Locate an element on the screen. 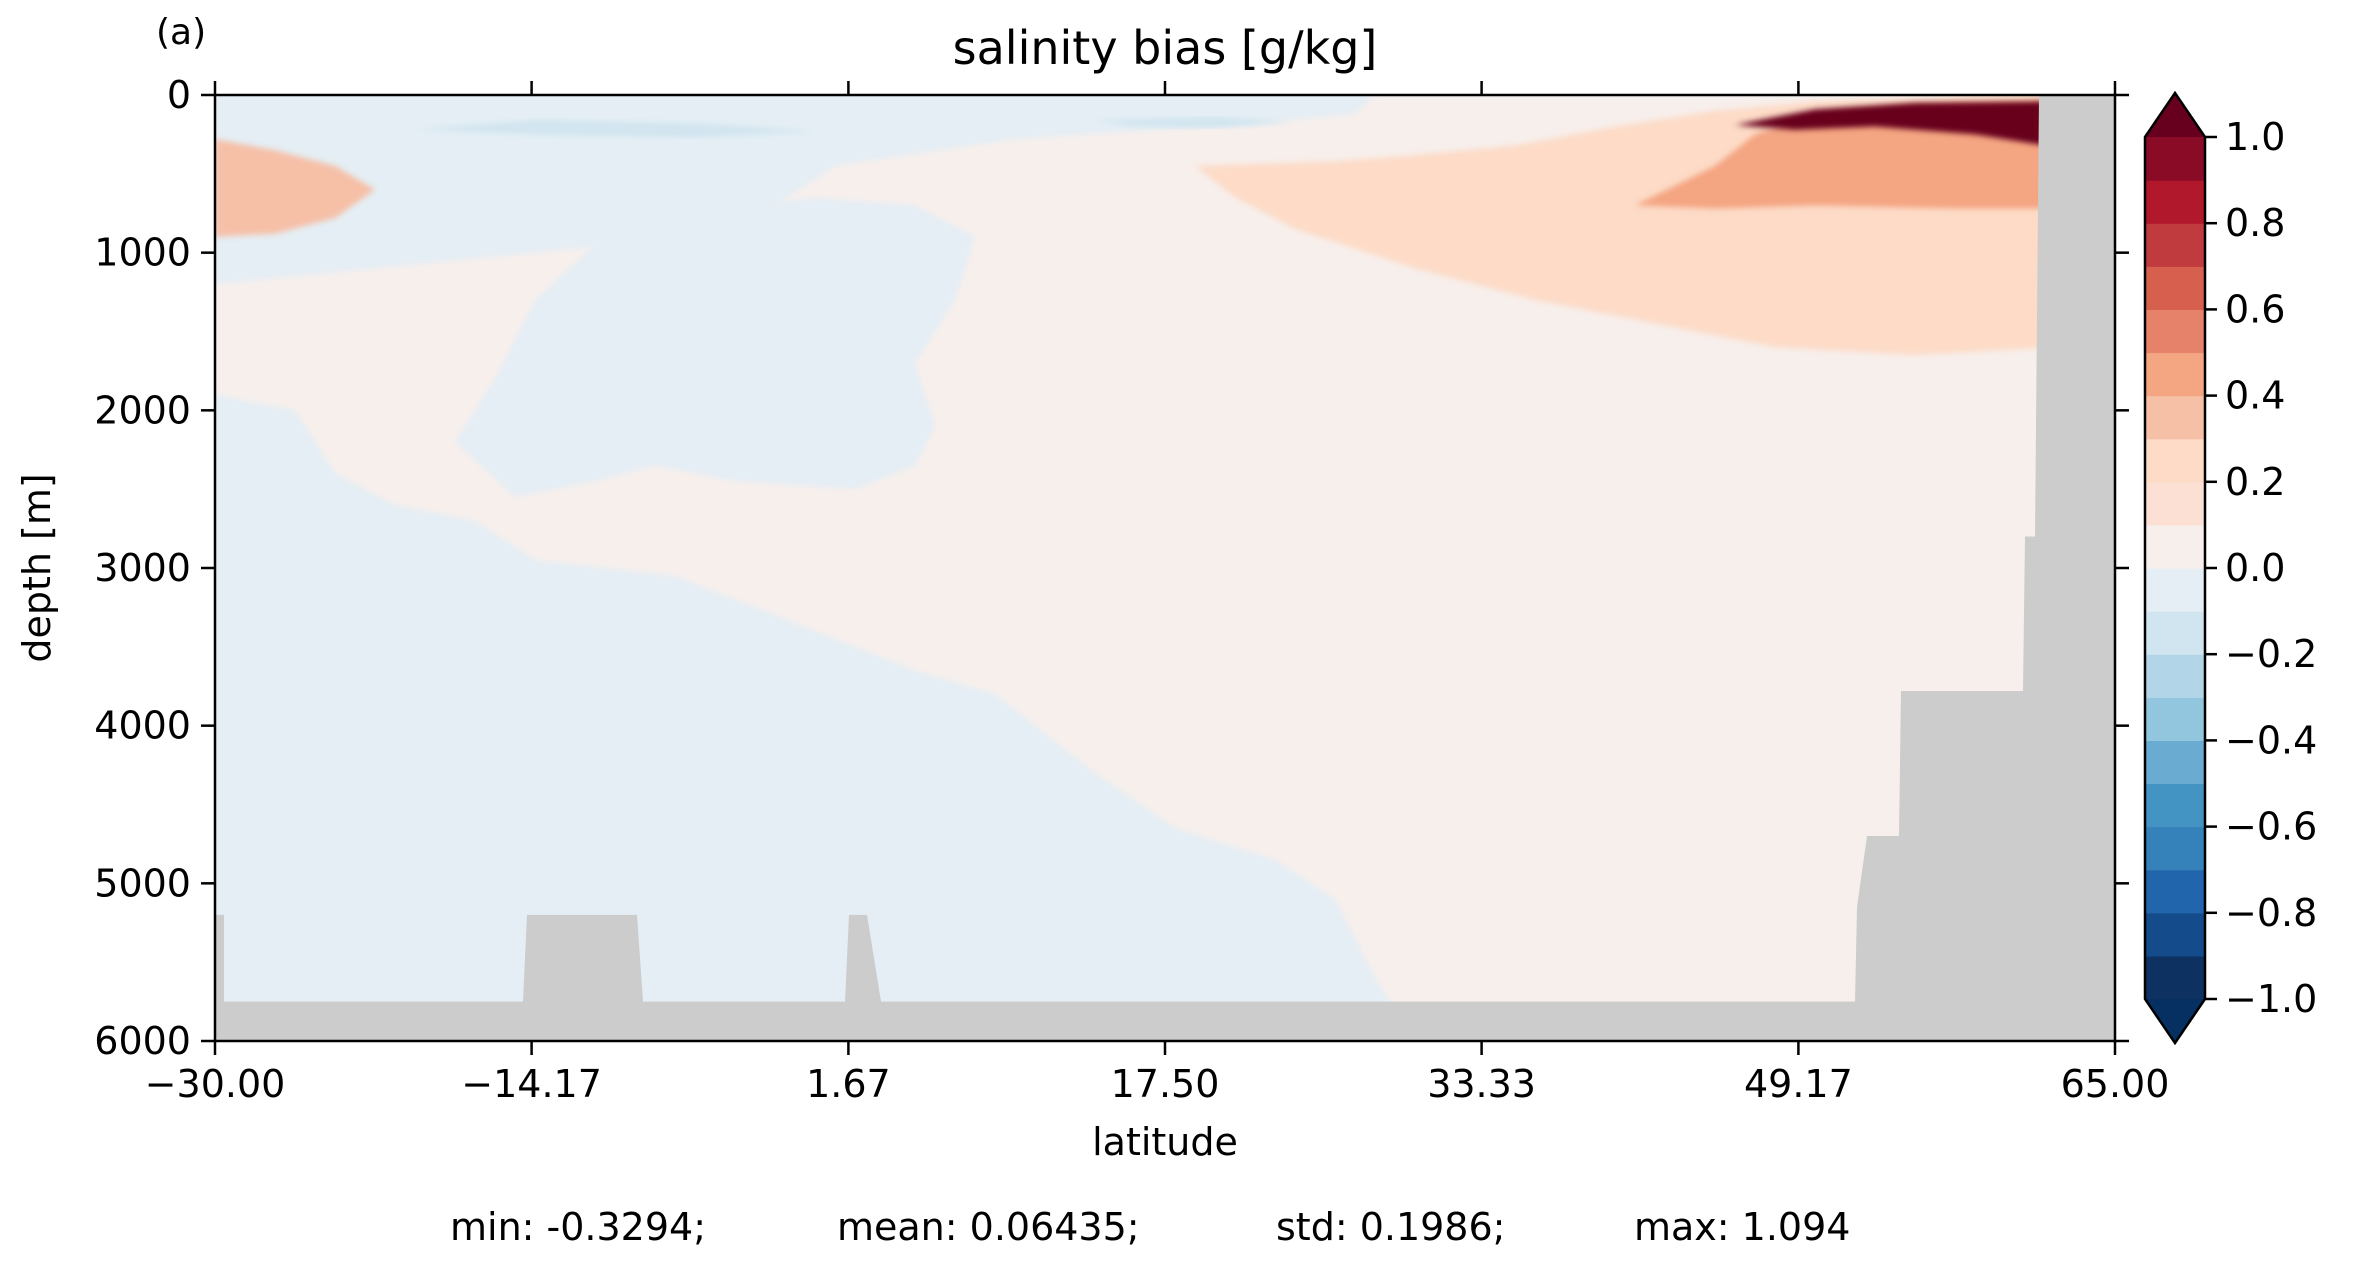 The width and height of the screenshot is (2362, 1263). x-tick-label: 33.33 is located at coordinates (1481, 1084).